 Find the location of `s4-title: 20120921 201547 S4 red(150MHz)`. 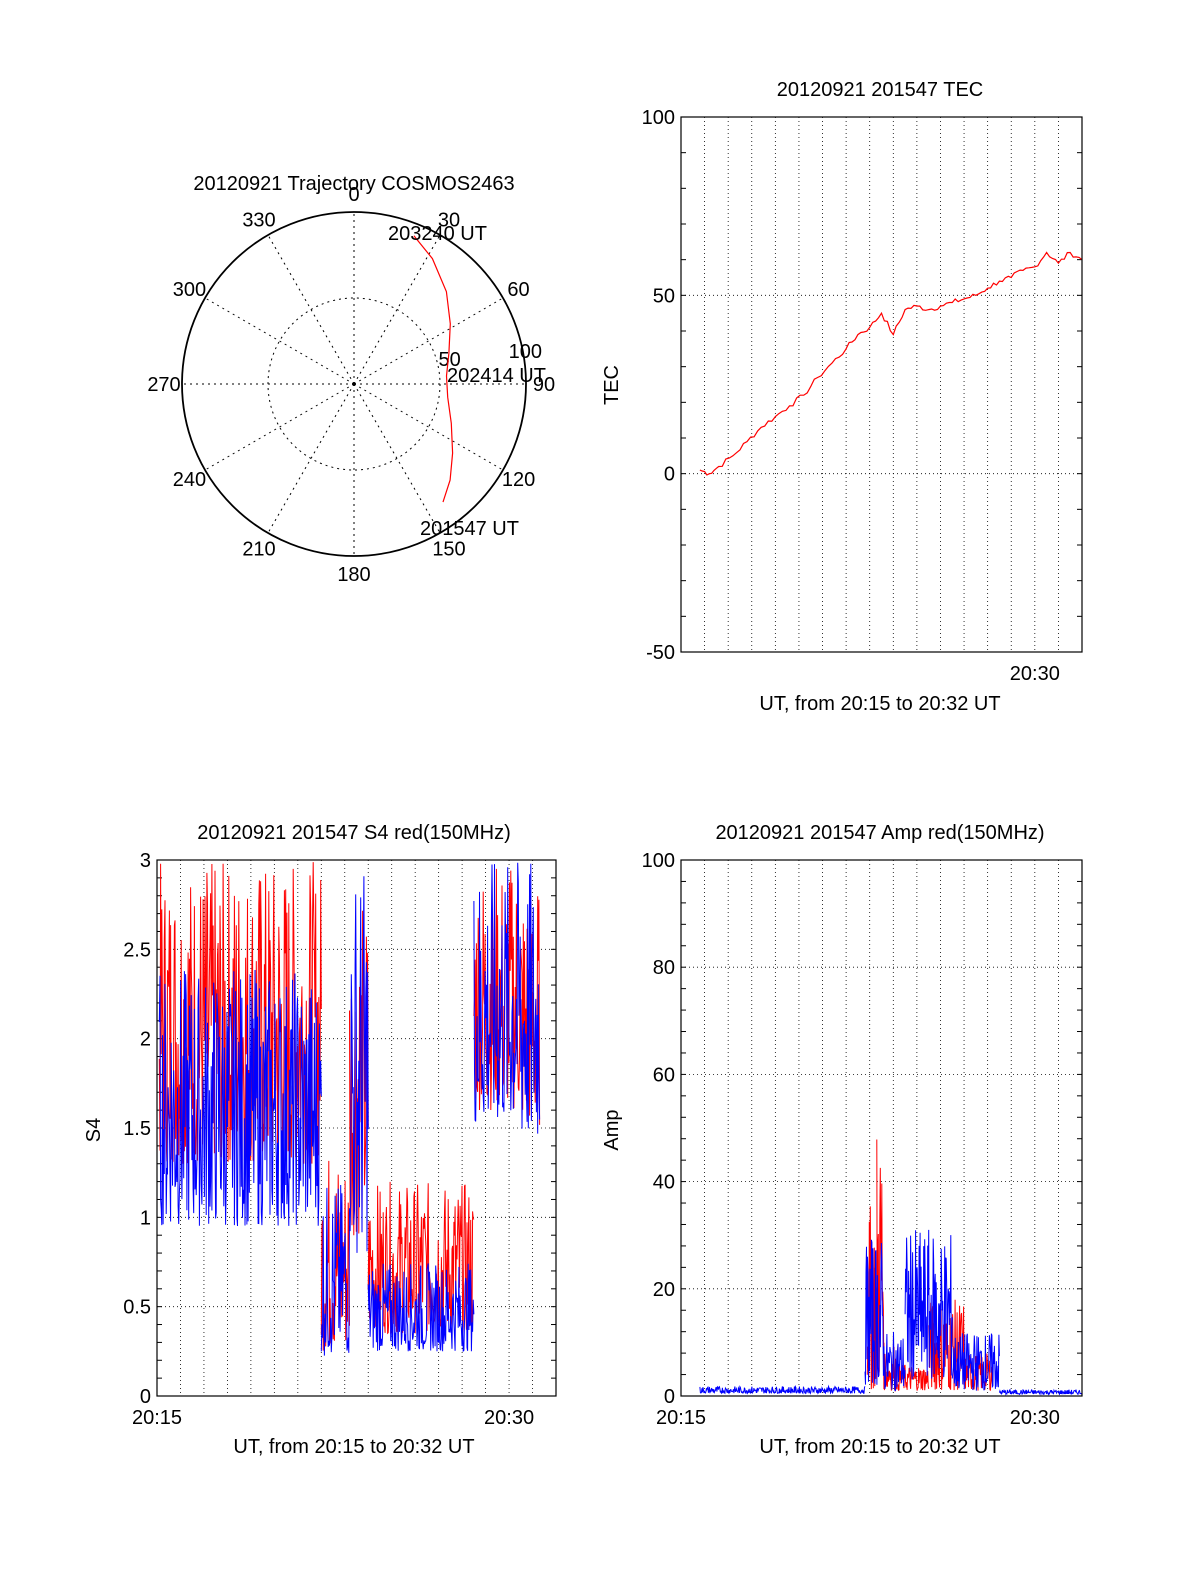

s4-title: 20120921 201547 S4 red(150MHz) is located at coordinates (354, 833).